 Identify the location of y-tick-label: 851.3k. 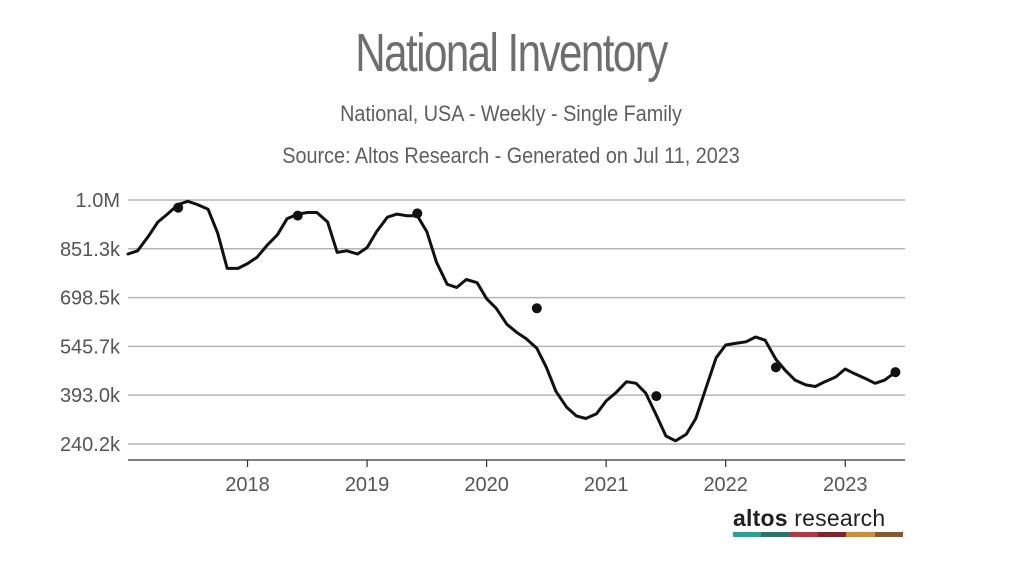
(90, 250).